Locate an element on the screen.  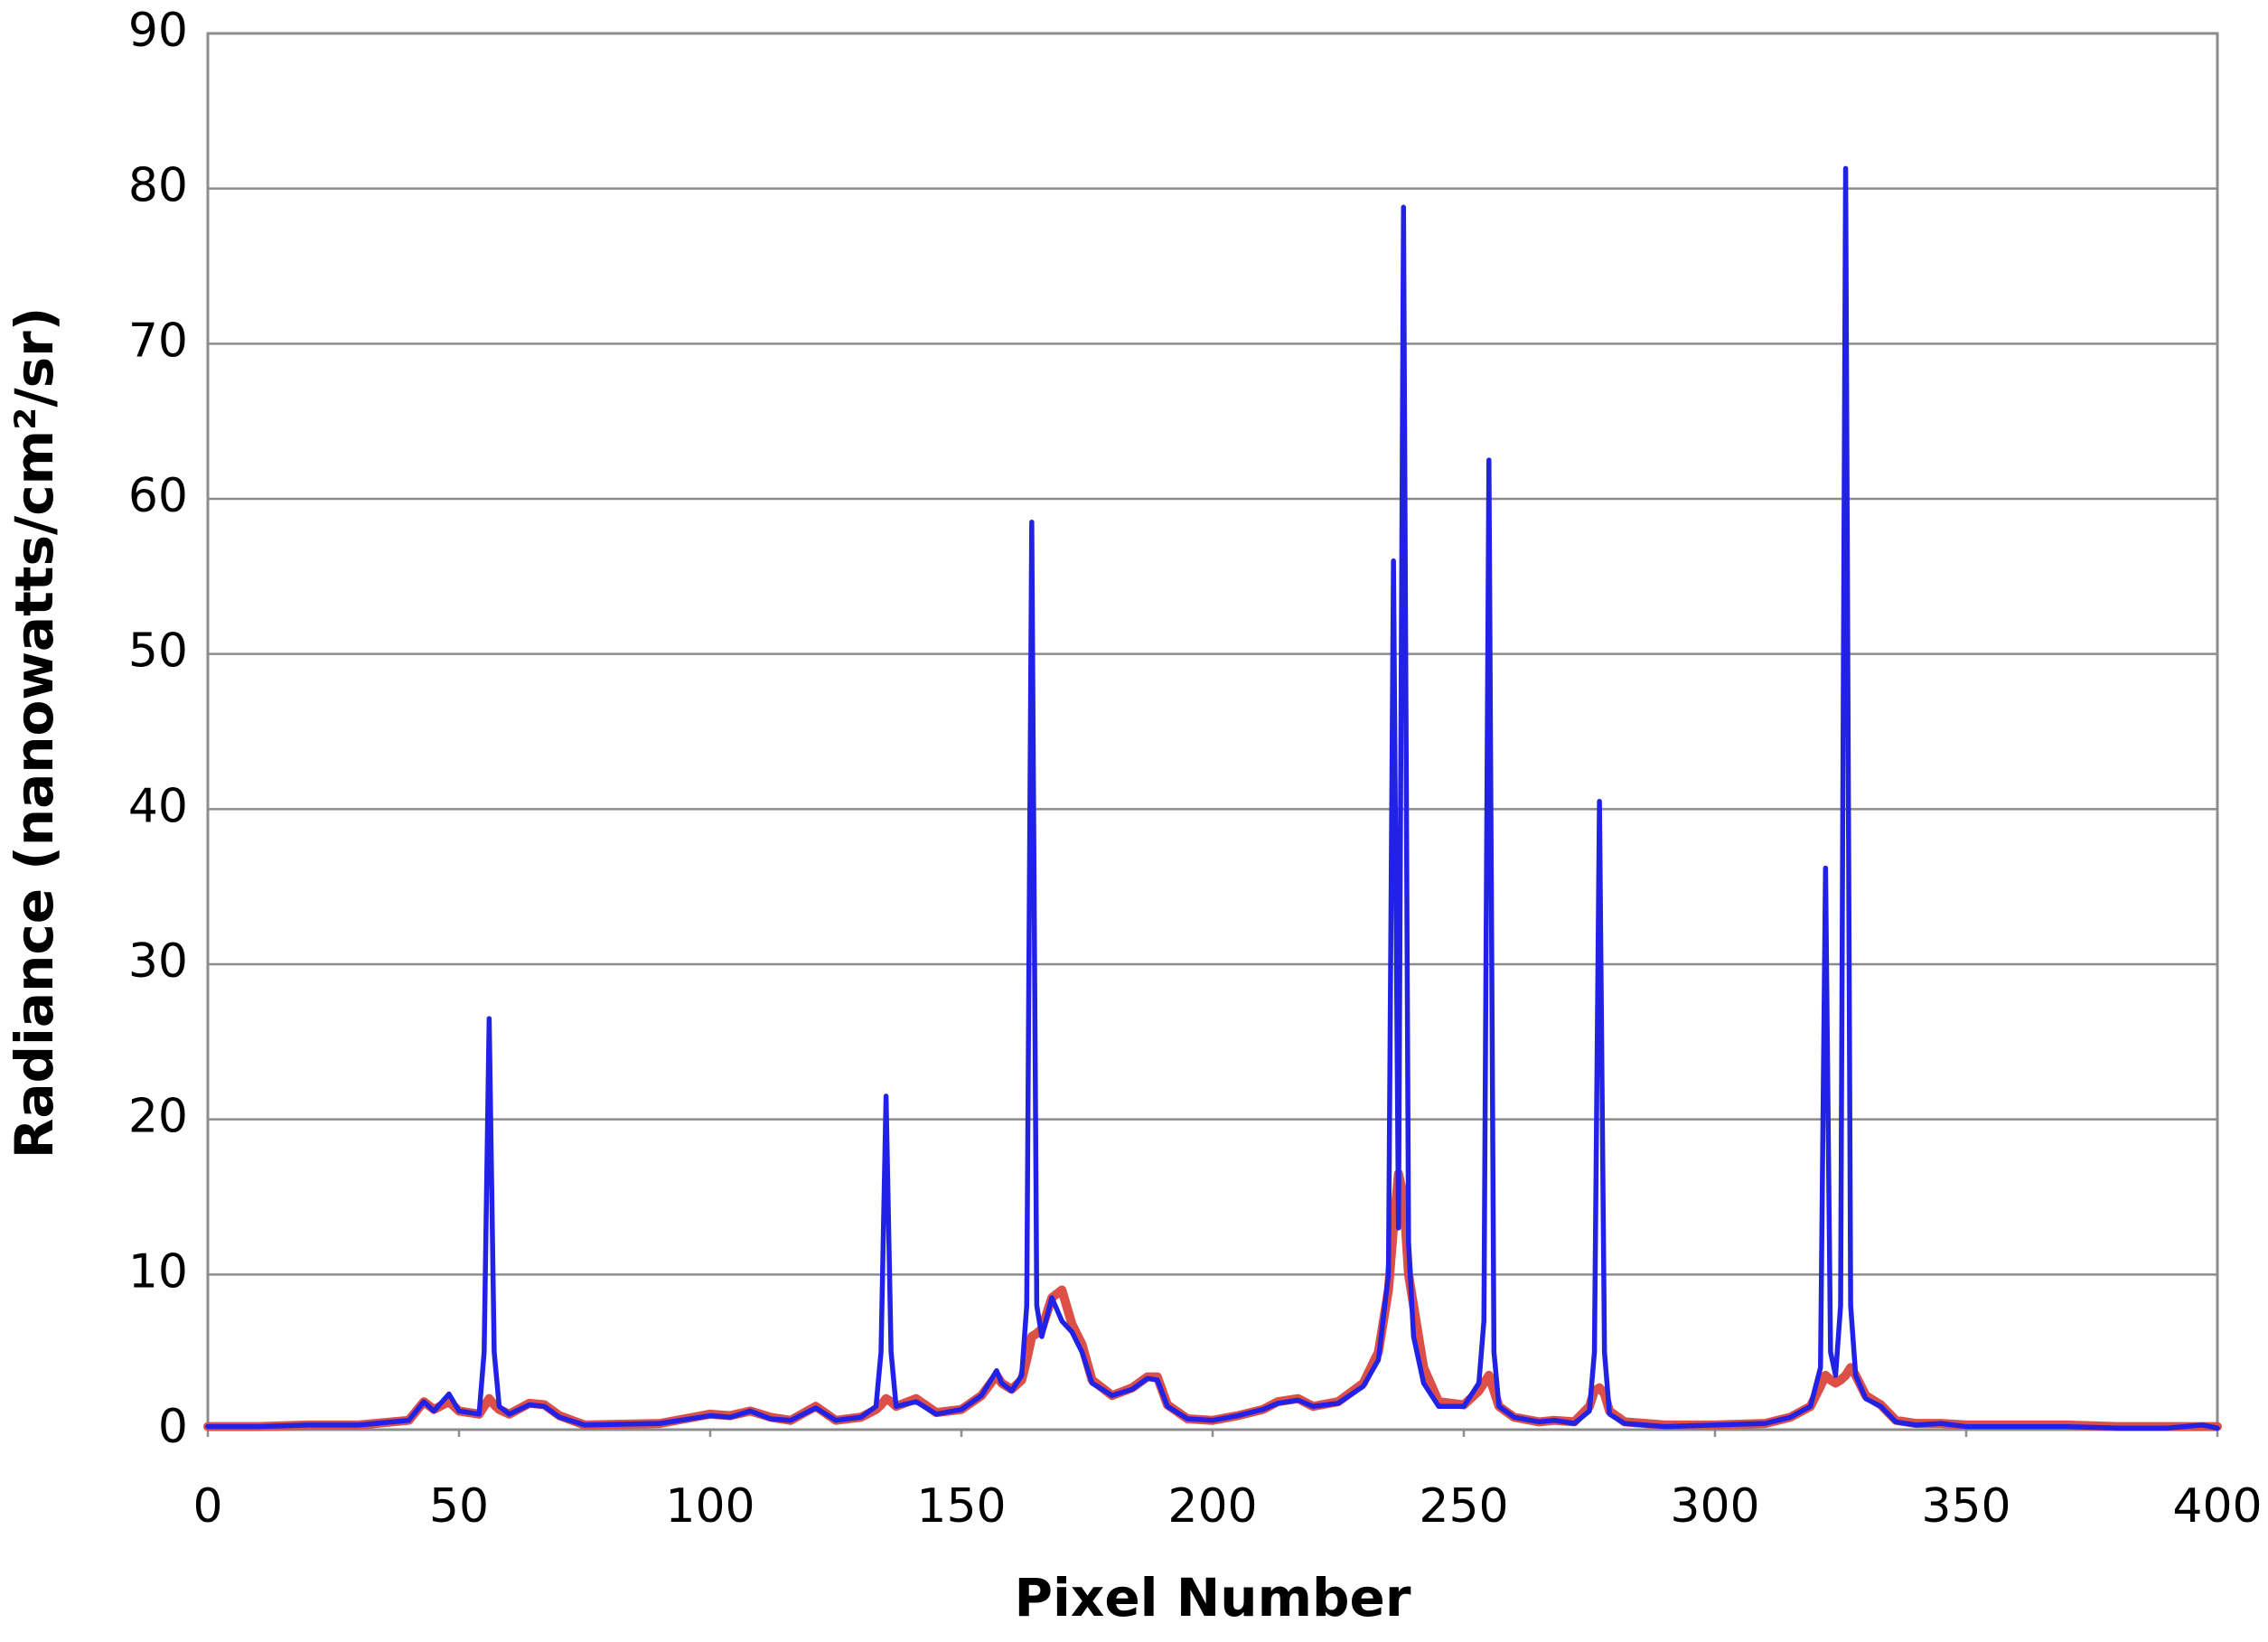
x-tick-label: 150 is located at coordinates (961, 1506).